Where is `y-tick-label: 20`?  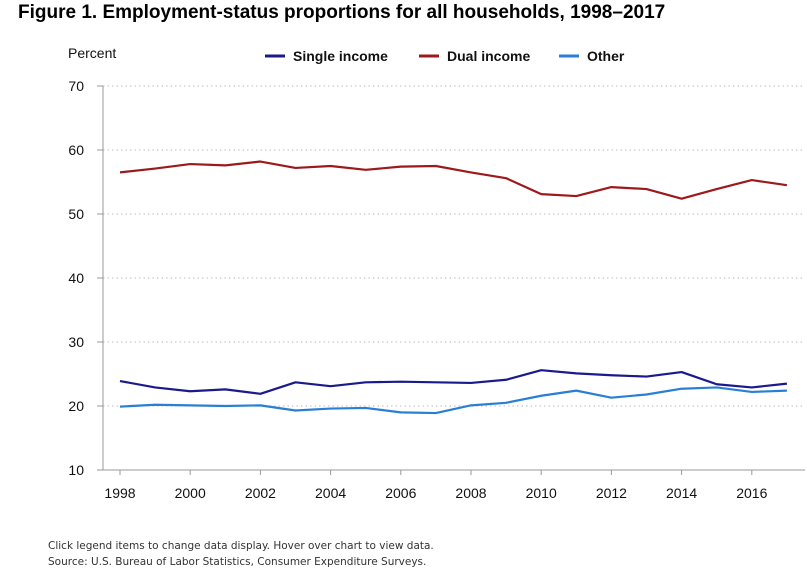 y-tick-label: 20 is located at coordinates (76, 406).